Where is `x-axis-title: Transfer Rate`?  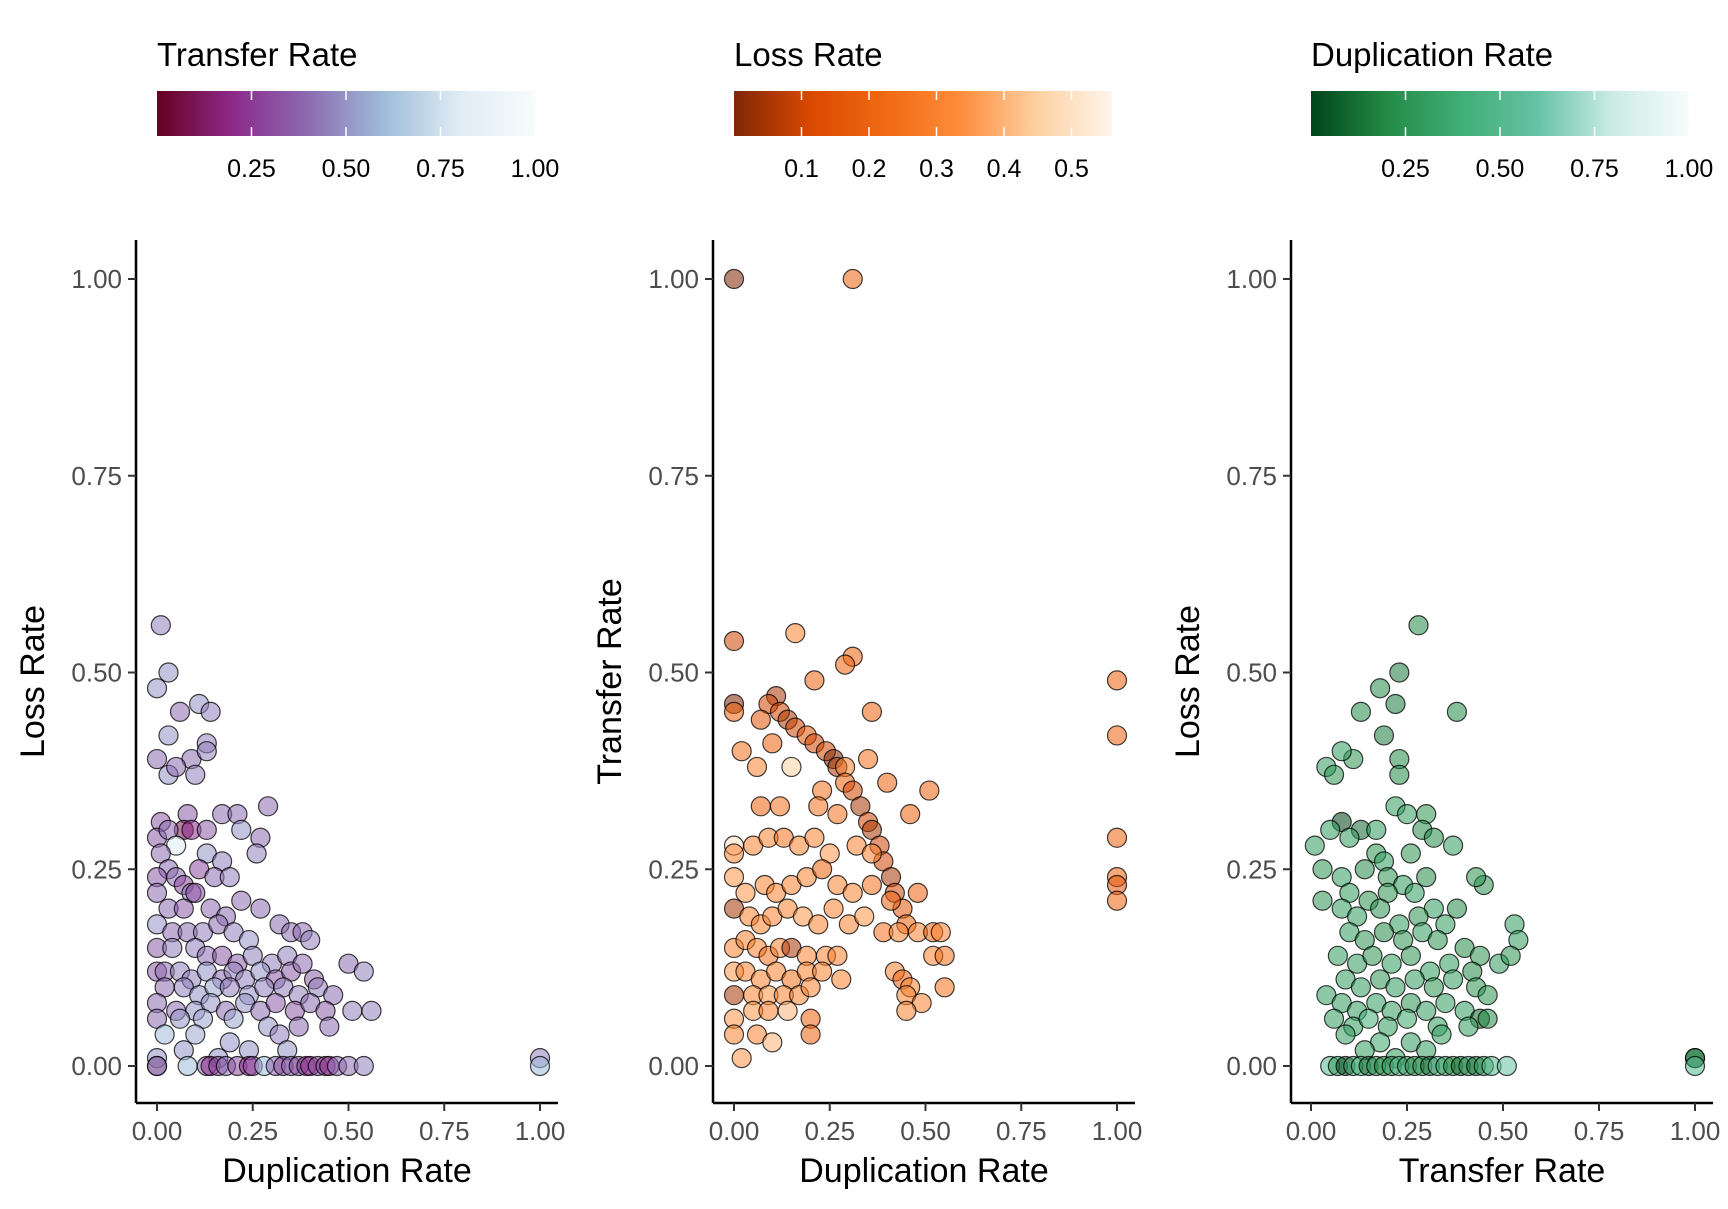
x-axis-title: Transfer Rate is located at coordinates (1502, 1171).